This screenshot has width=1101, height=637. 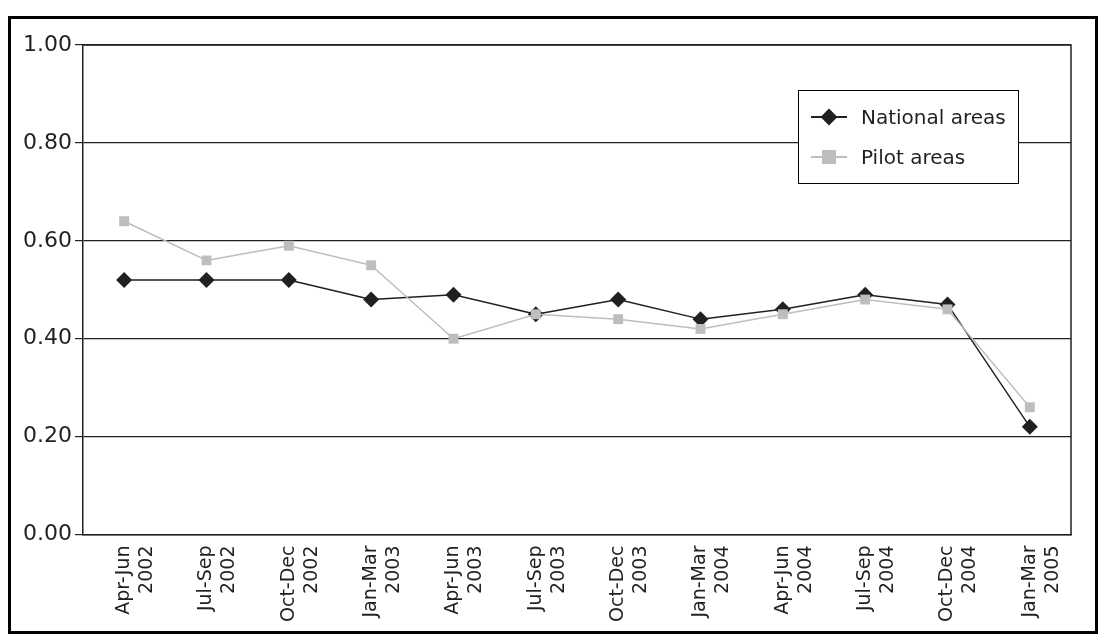 I want to click on x-tick-label: Jul-Sep 2003, so click(x=545, y=579).